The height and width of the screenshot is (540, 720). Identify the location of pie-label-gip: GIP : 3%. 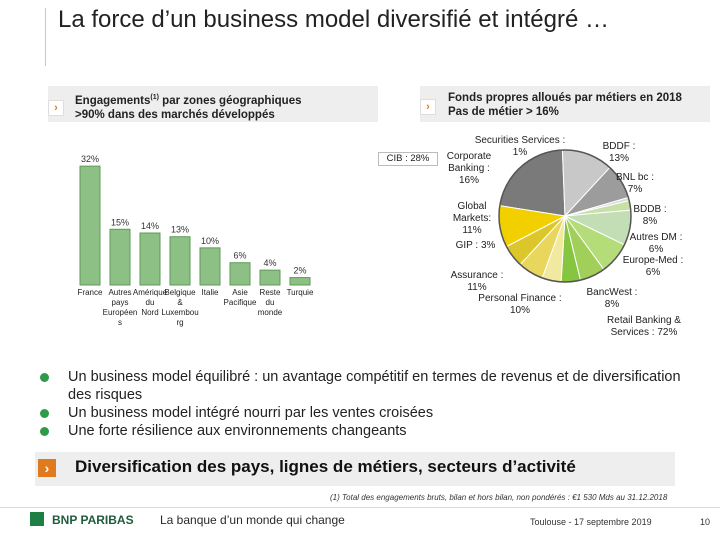
(475, 245).